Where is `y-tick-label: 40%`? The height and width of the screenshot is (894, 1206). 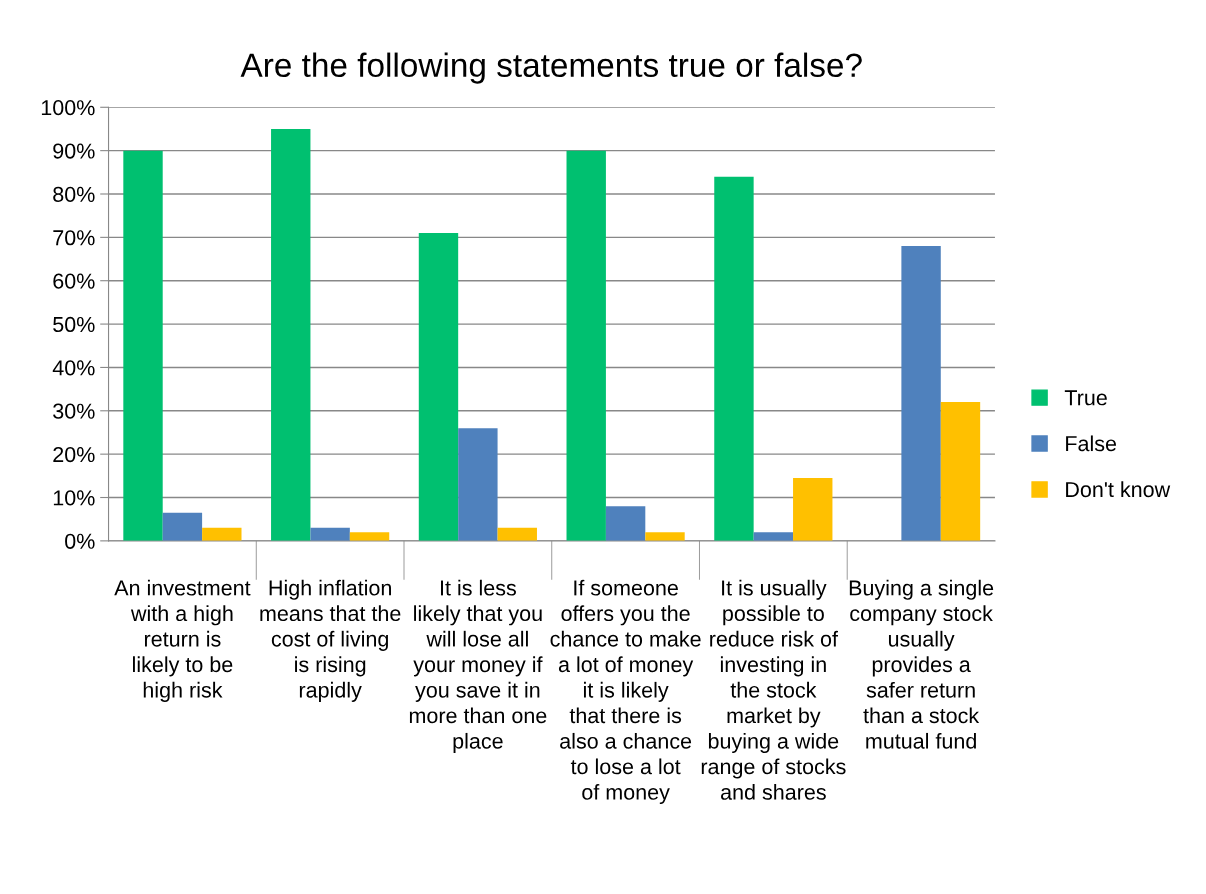 y-tick-label: 40% is located at coordinates (73, 368).